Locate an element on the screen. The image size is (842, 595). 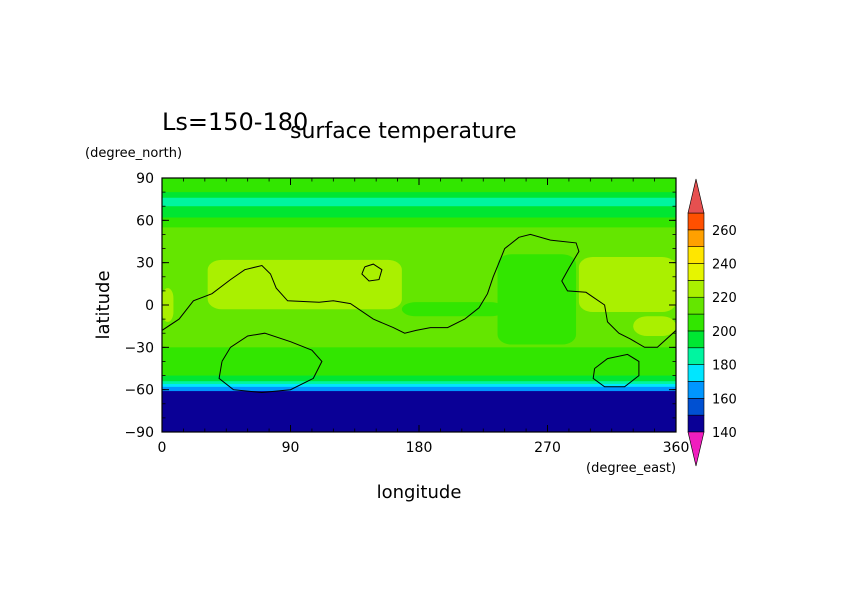
colorbar-tick-label: 200 is located at coordinates (724, 332).